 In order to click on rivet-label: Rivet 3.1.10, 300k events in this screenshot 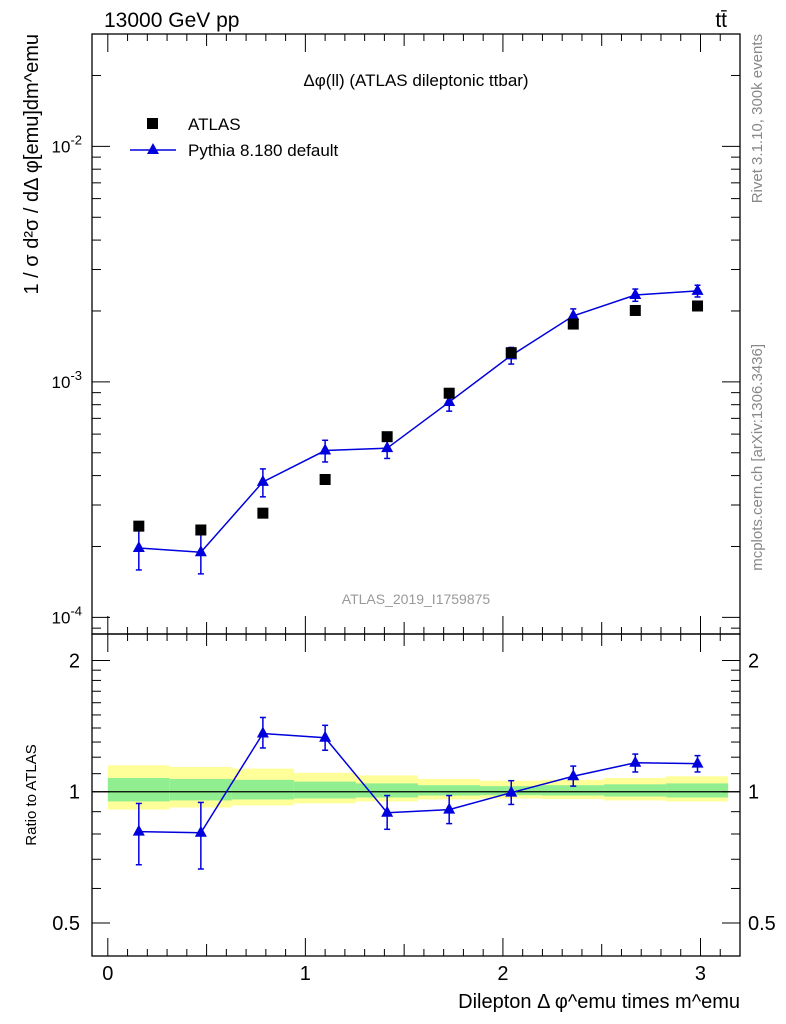, I will do `click(757, 118)`.